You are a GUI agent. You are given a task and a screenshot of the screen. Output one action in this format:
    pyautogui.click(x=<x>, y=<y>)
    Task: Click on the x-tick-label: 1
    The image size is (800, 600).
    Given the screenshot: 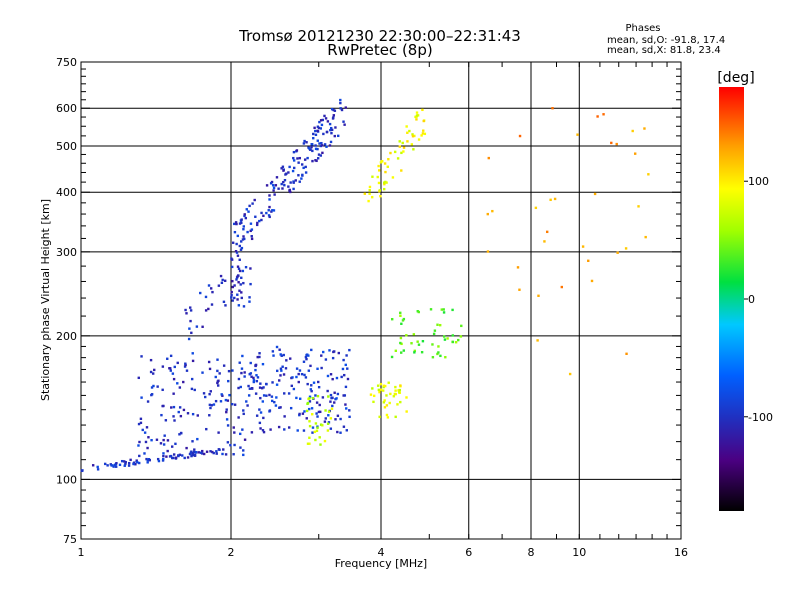 What is the action you would take?
    pyautogui.click(x=81, y=552)
    